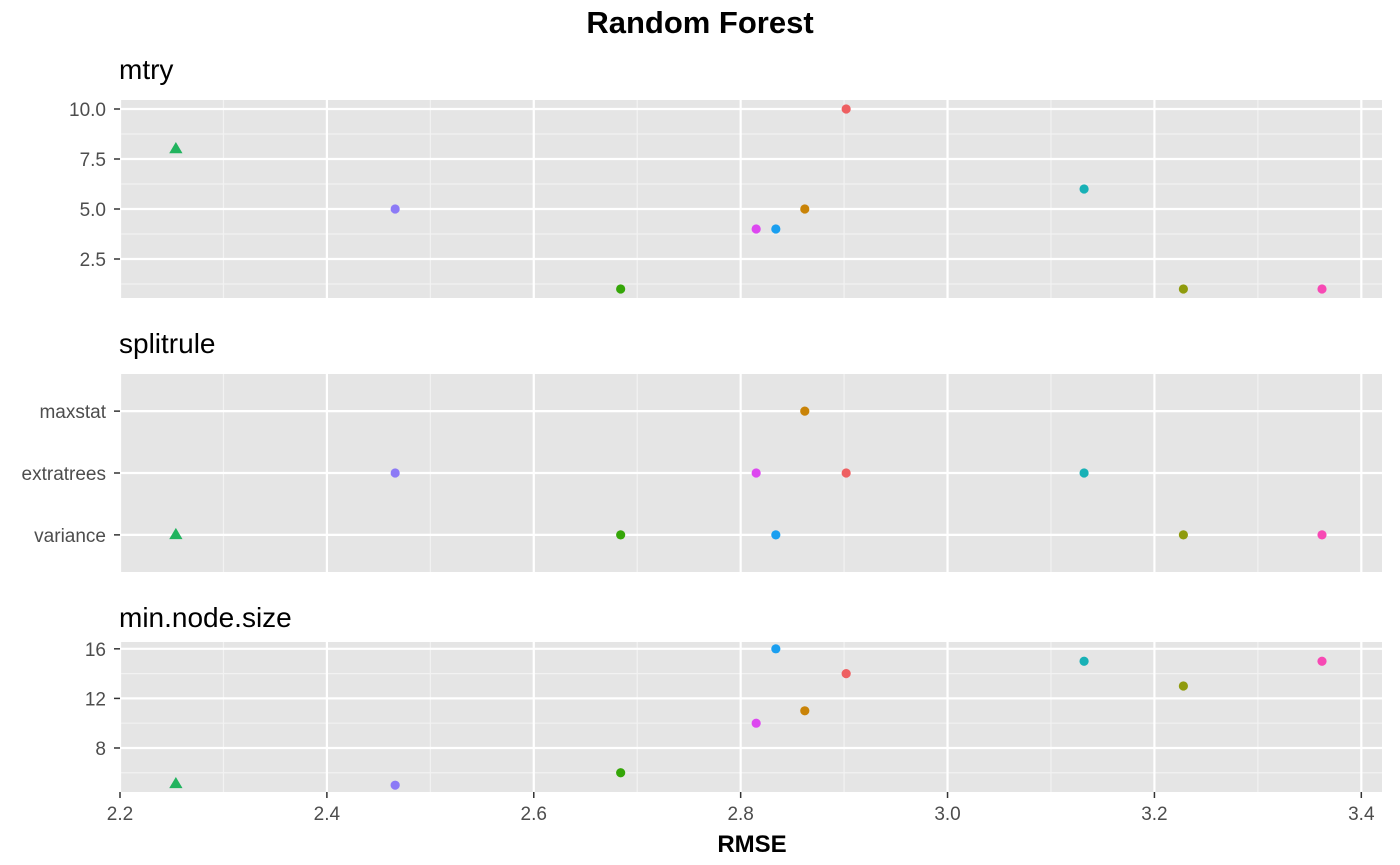 This screenshot has height=865, width=1400. Describe the element at coordinates (740, 814) in the screenshot. I see `x-tick-label: 2.8` at that location.